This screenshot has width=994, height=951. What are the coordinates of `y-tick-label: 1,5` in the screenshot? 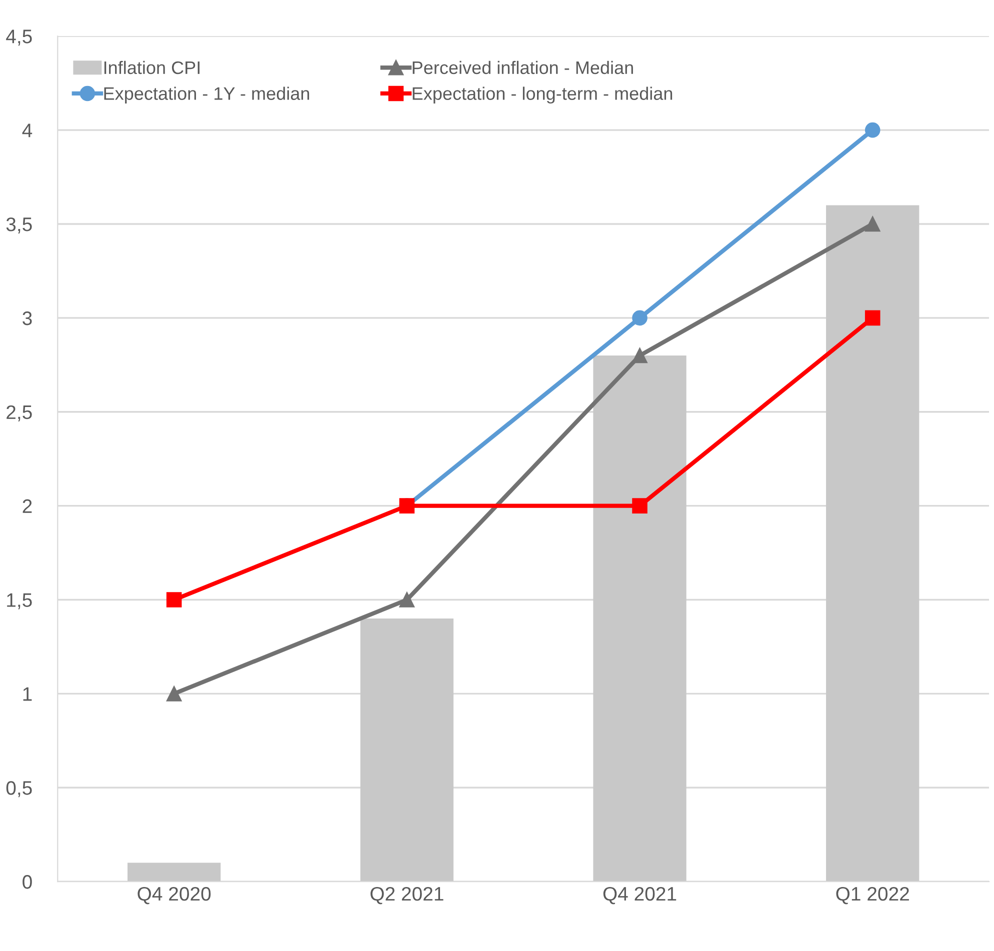 It's located at (19, 601).